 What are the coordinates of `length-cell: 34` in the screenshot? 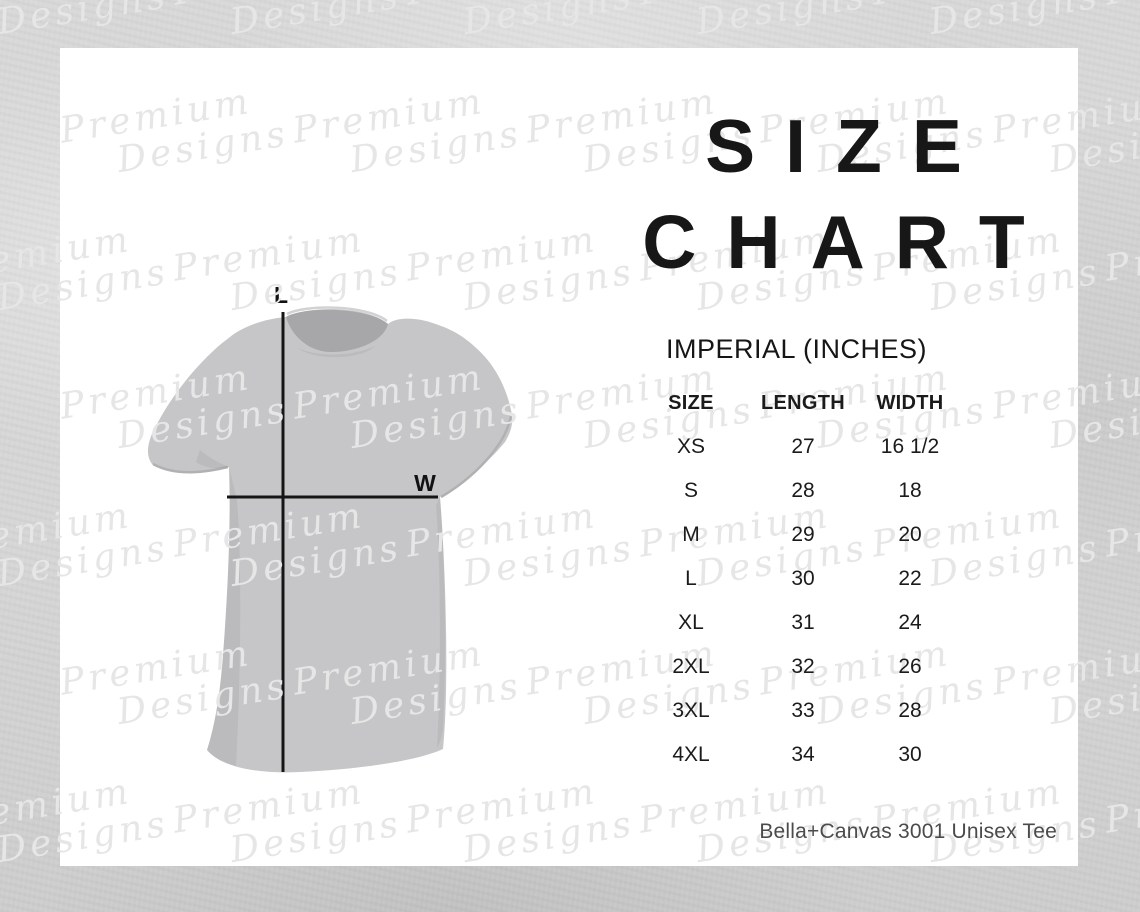 It's located at (803, 754).